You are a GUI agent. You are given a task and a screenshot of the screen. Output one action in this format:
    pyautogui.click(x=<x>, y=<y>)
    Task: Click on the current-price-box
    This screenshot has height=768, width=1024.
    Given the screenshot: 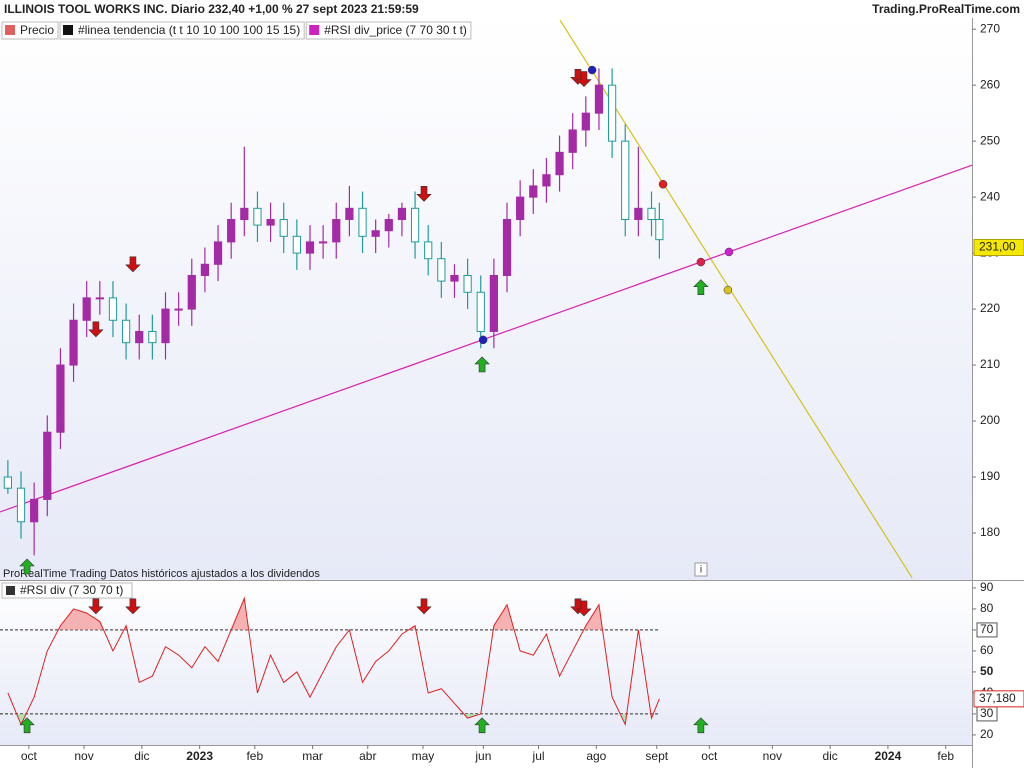 What is the action you would take?
    pyautogui.click(x=998, y=248)
    